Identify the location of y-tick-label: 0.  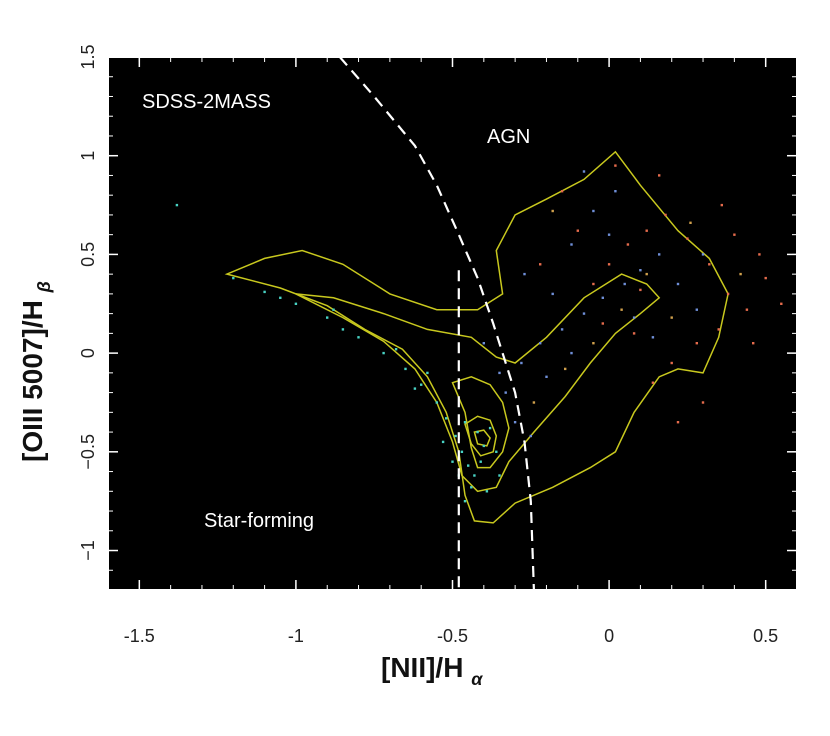
(88, 353).